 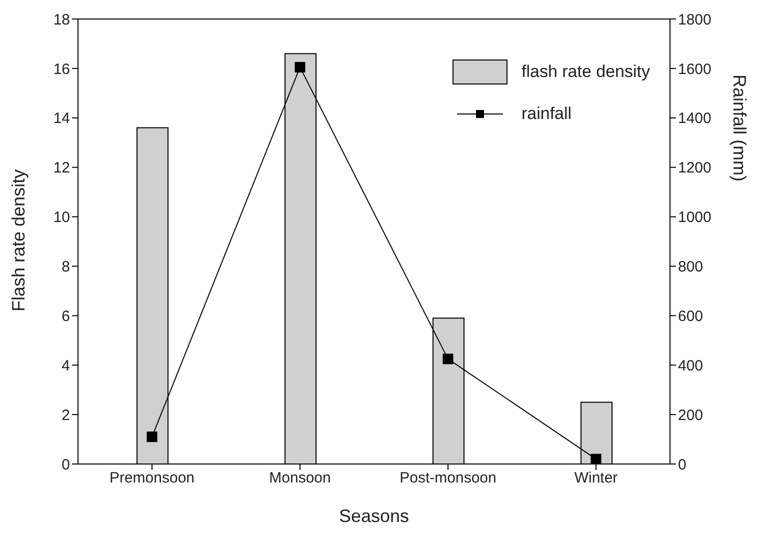 What do you see at coordinates (546, 114) in the screenshot?
I see `legend-label: rainfall` at bounding box center [546, 114].